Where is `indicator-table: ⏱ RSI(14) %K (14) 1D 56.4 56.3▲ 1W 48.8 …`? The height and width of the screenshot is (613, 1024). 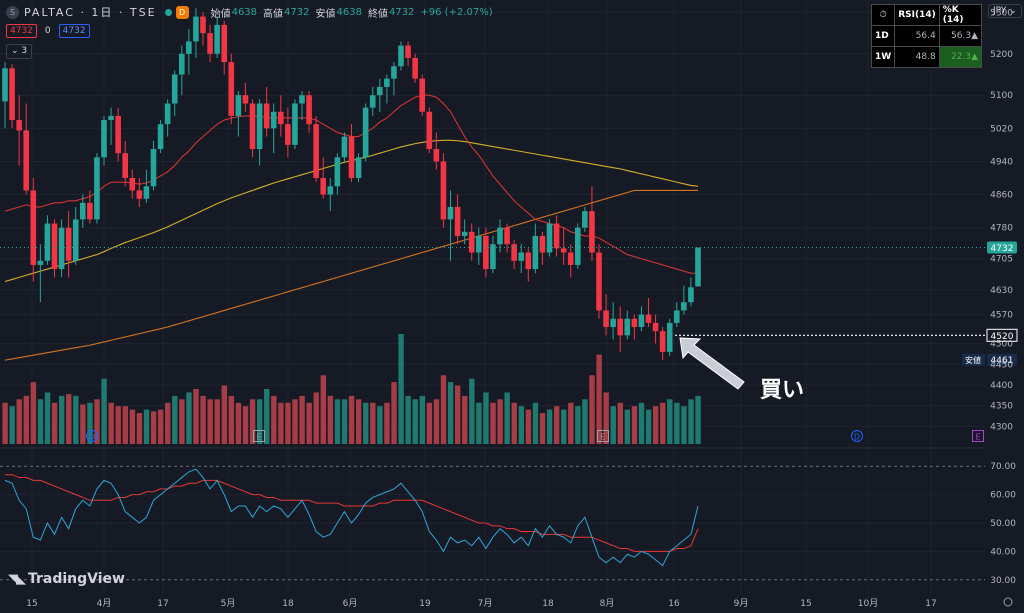 indicator-table: ⏱ RSI(14) %K (14) 1D 56.4 56.3▲ 1W 48.8 … is located at coordinates (926, 36).